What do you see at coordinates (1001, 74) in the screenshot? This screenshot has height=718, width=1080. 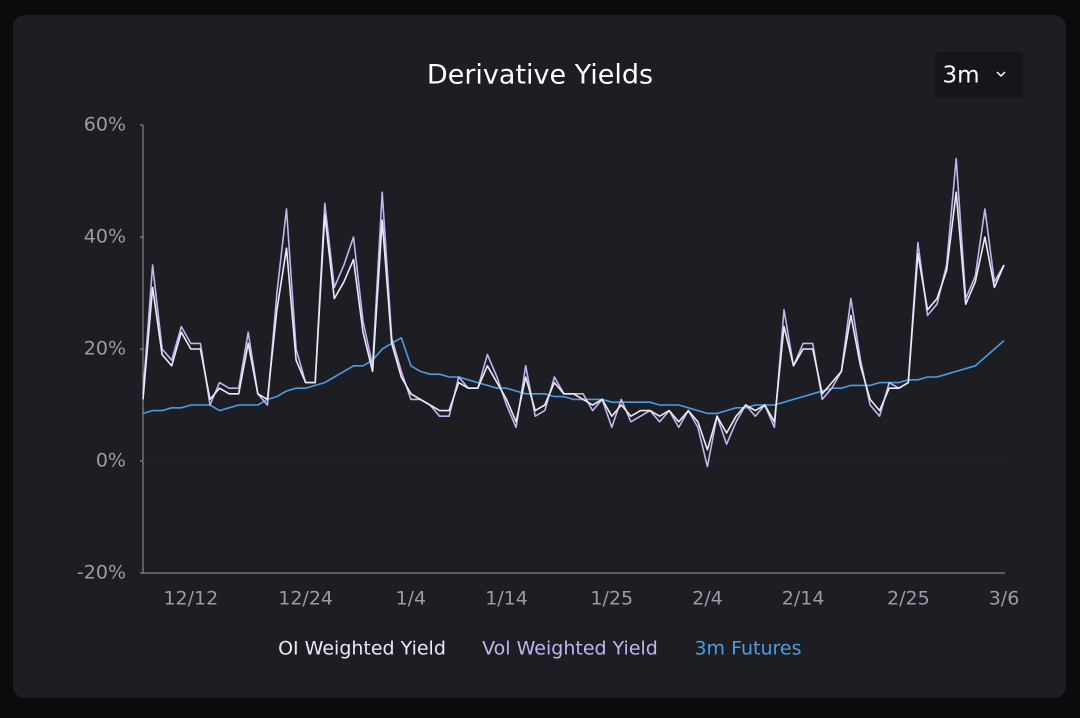 I see `chevron` at bounding box center [1001, 74].